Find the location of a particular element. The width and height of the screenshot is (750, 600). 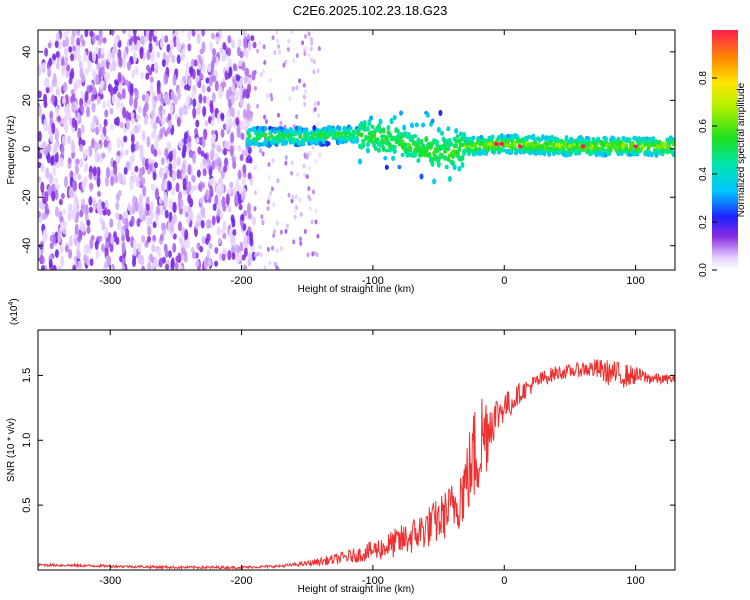

colorbar-ticks: 0.0 0.2 0.4 0.6 0.8 is located at coordinates (707, 174).